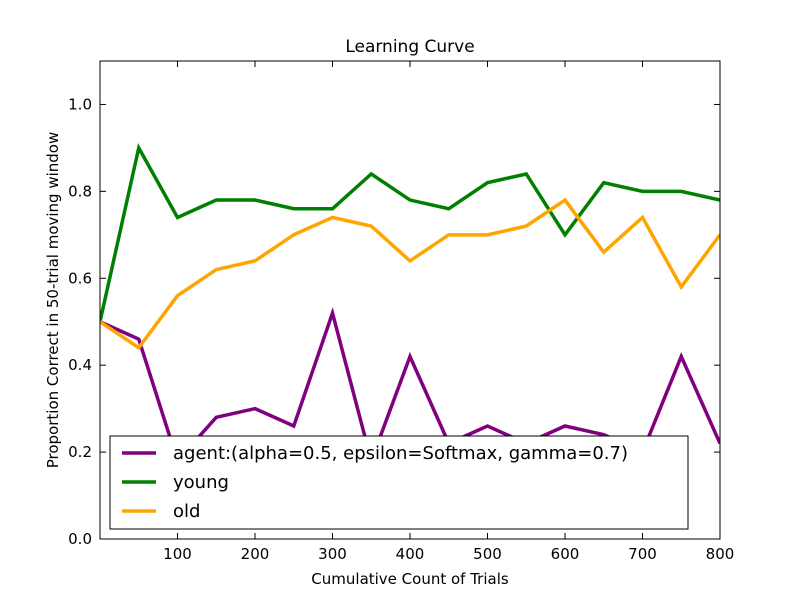 This screenshot has width=800, height=605. What do you see at coordinates (80, 452) in the screenshot?
I see `y-tick-label: 0.2` at bounding box center [80, 452].